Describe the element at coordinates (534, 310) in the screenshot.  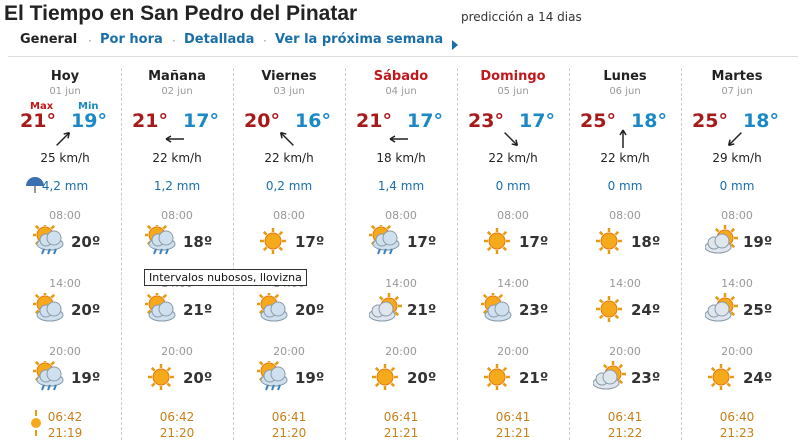
I see `slot-temp: 23º` at that location.